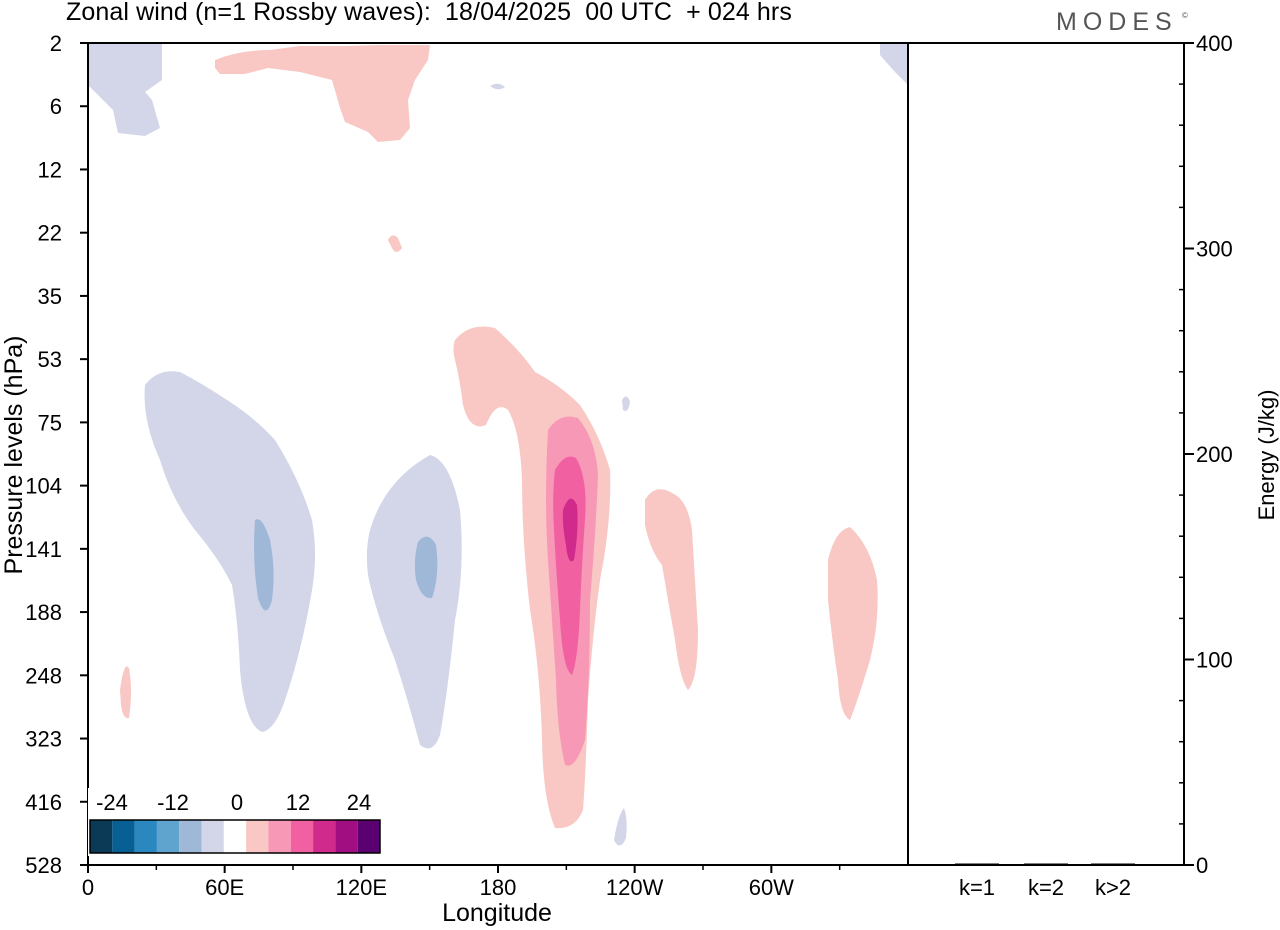 This screenshot has height=930, width=1280. I want to click on energy-tick-label: 300, so click(1214, 249).